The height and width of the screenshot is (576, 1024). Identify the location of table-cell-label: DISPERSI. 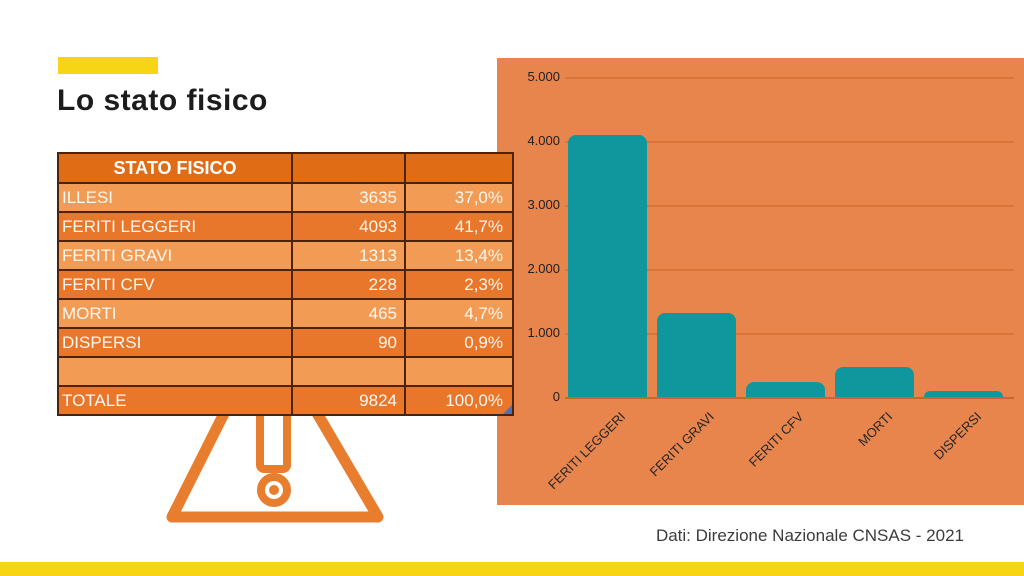
(176, 342).